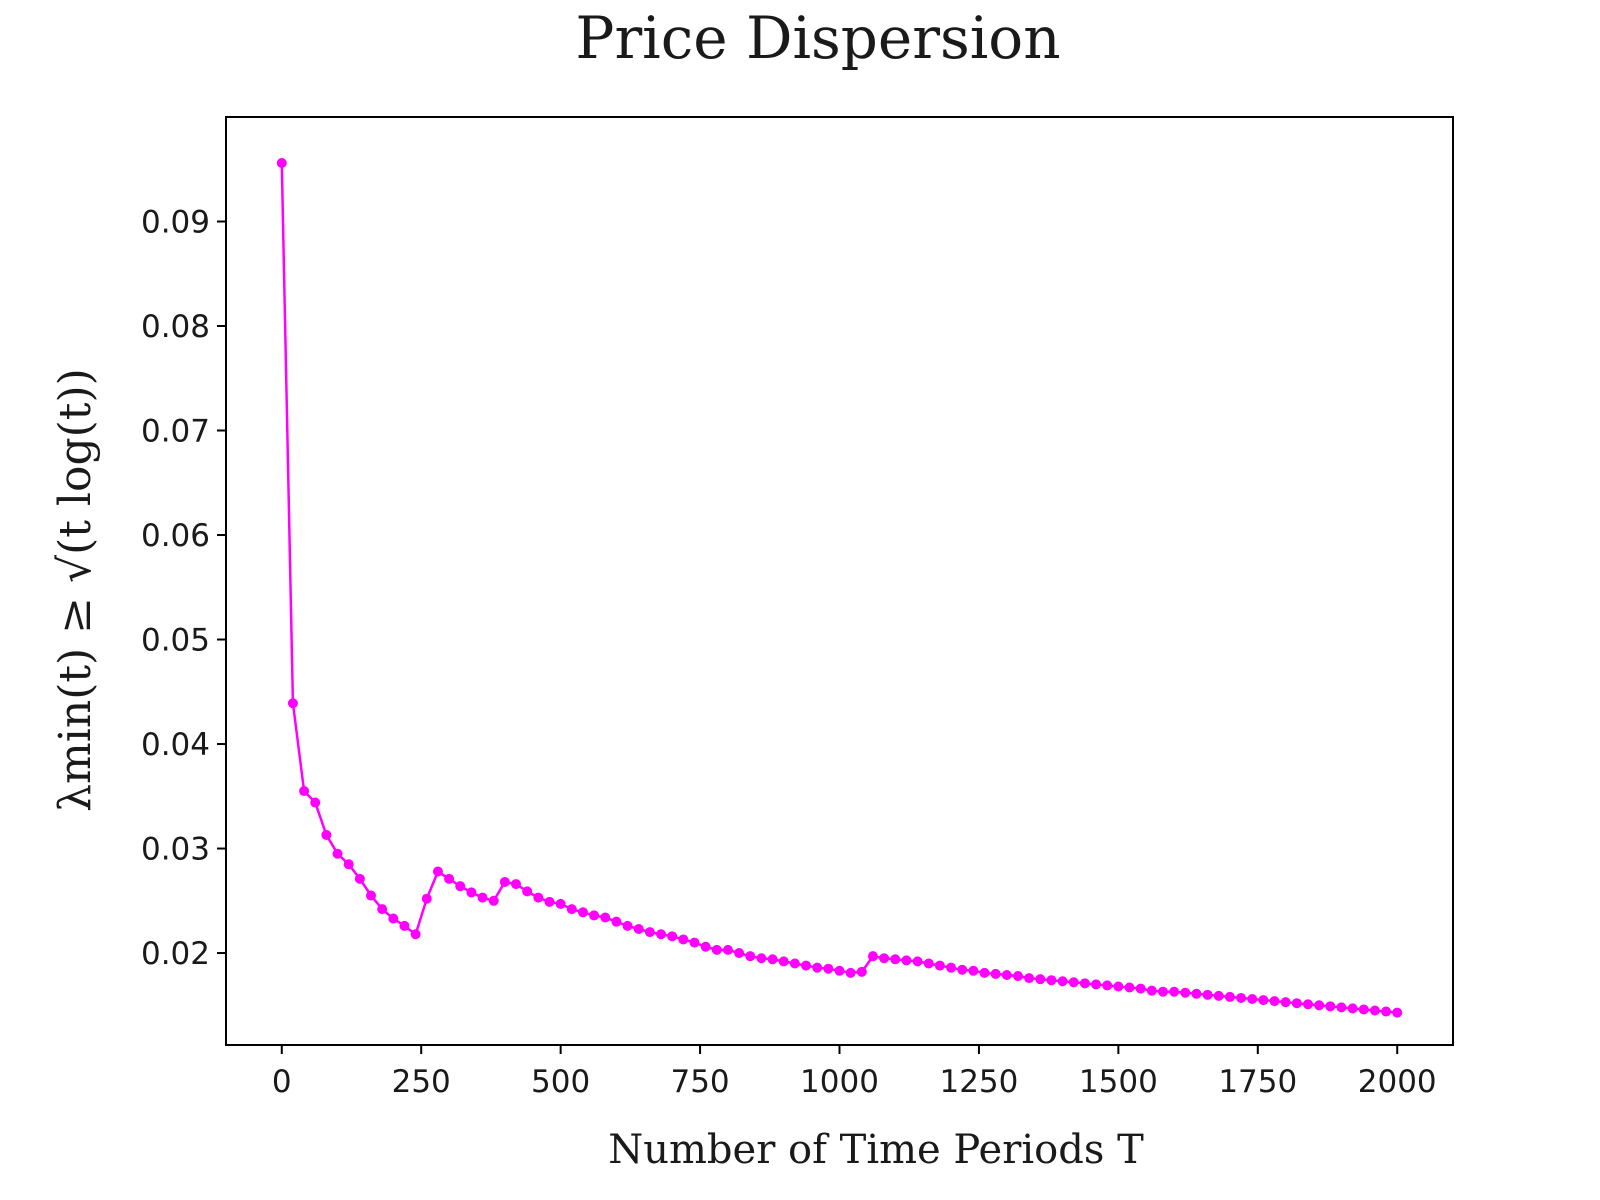 The width and height of the screenshot is (1600, 1200). What do you see at coordinates (839, 1082) in the screenshot?
I see `x-tick-label: 1000` at bounding box center [839, 1082].